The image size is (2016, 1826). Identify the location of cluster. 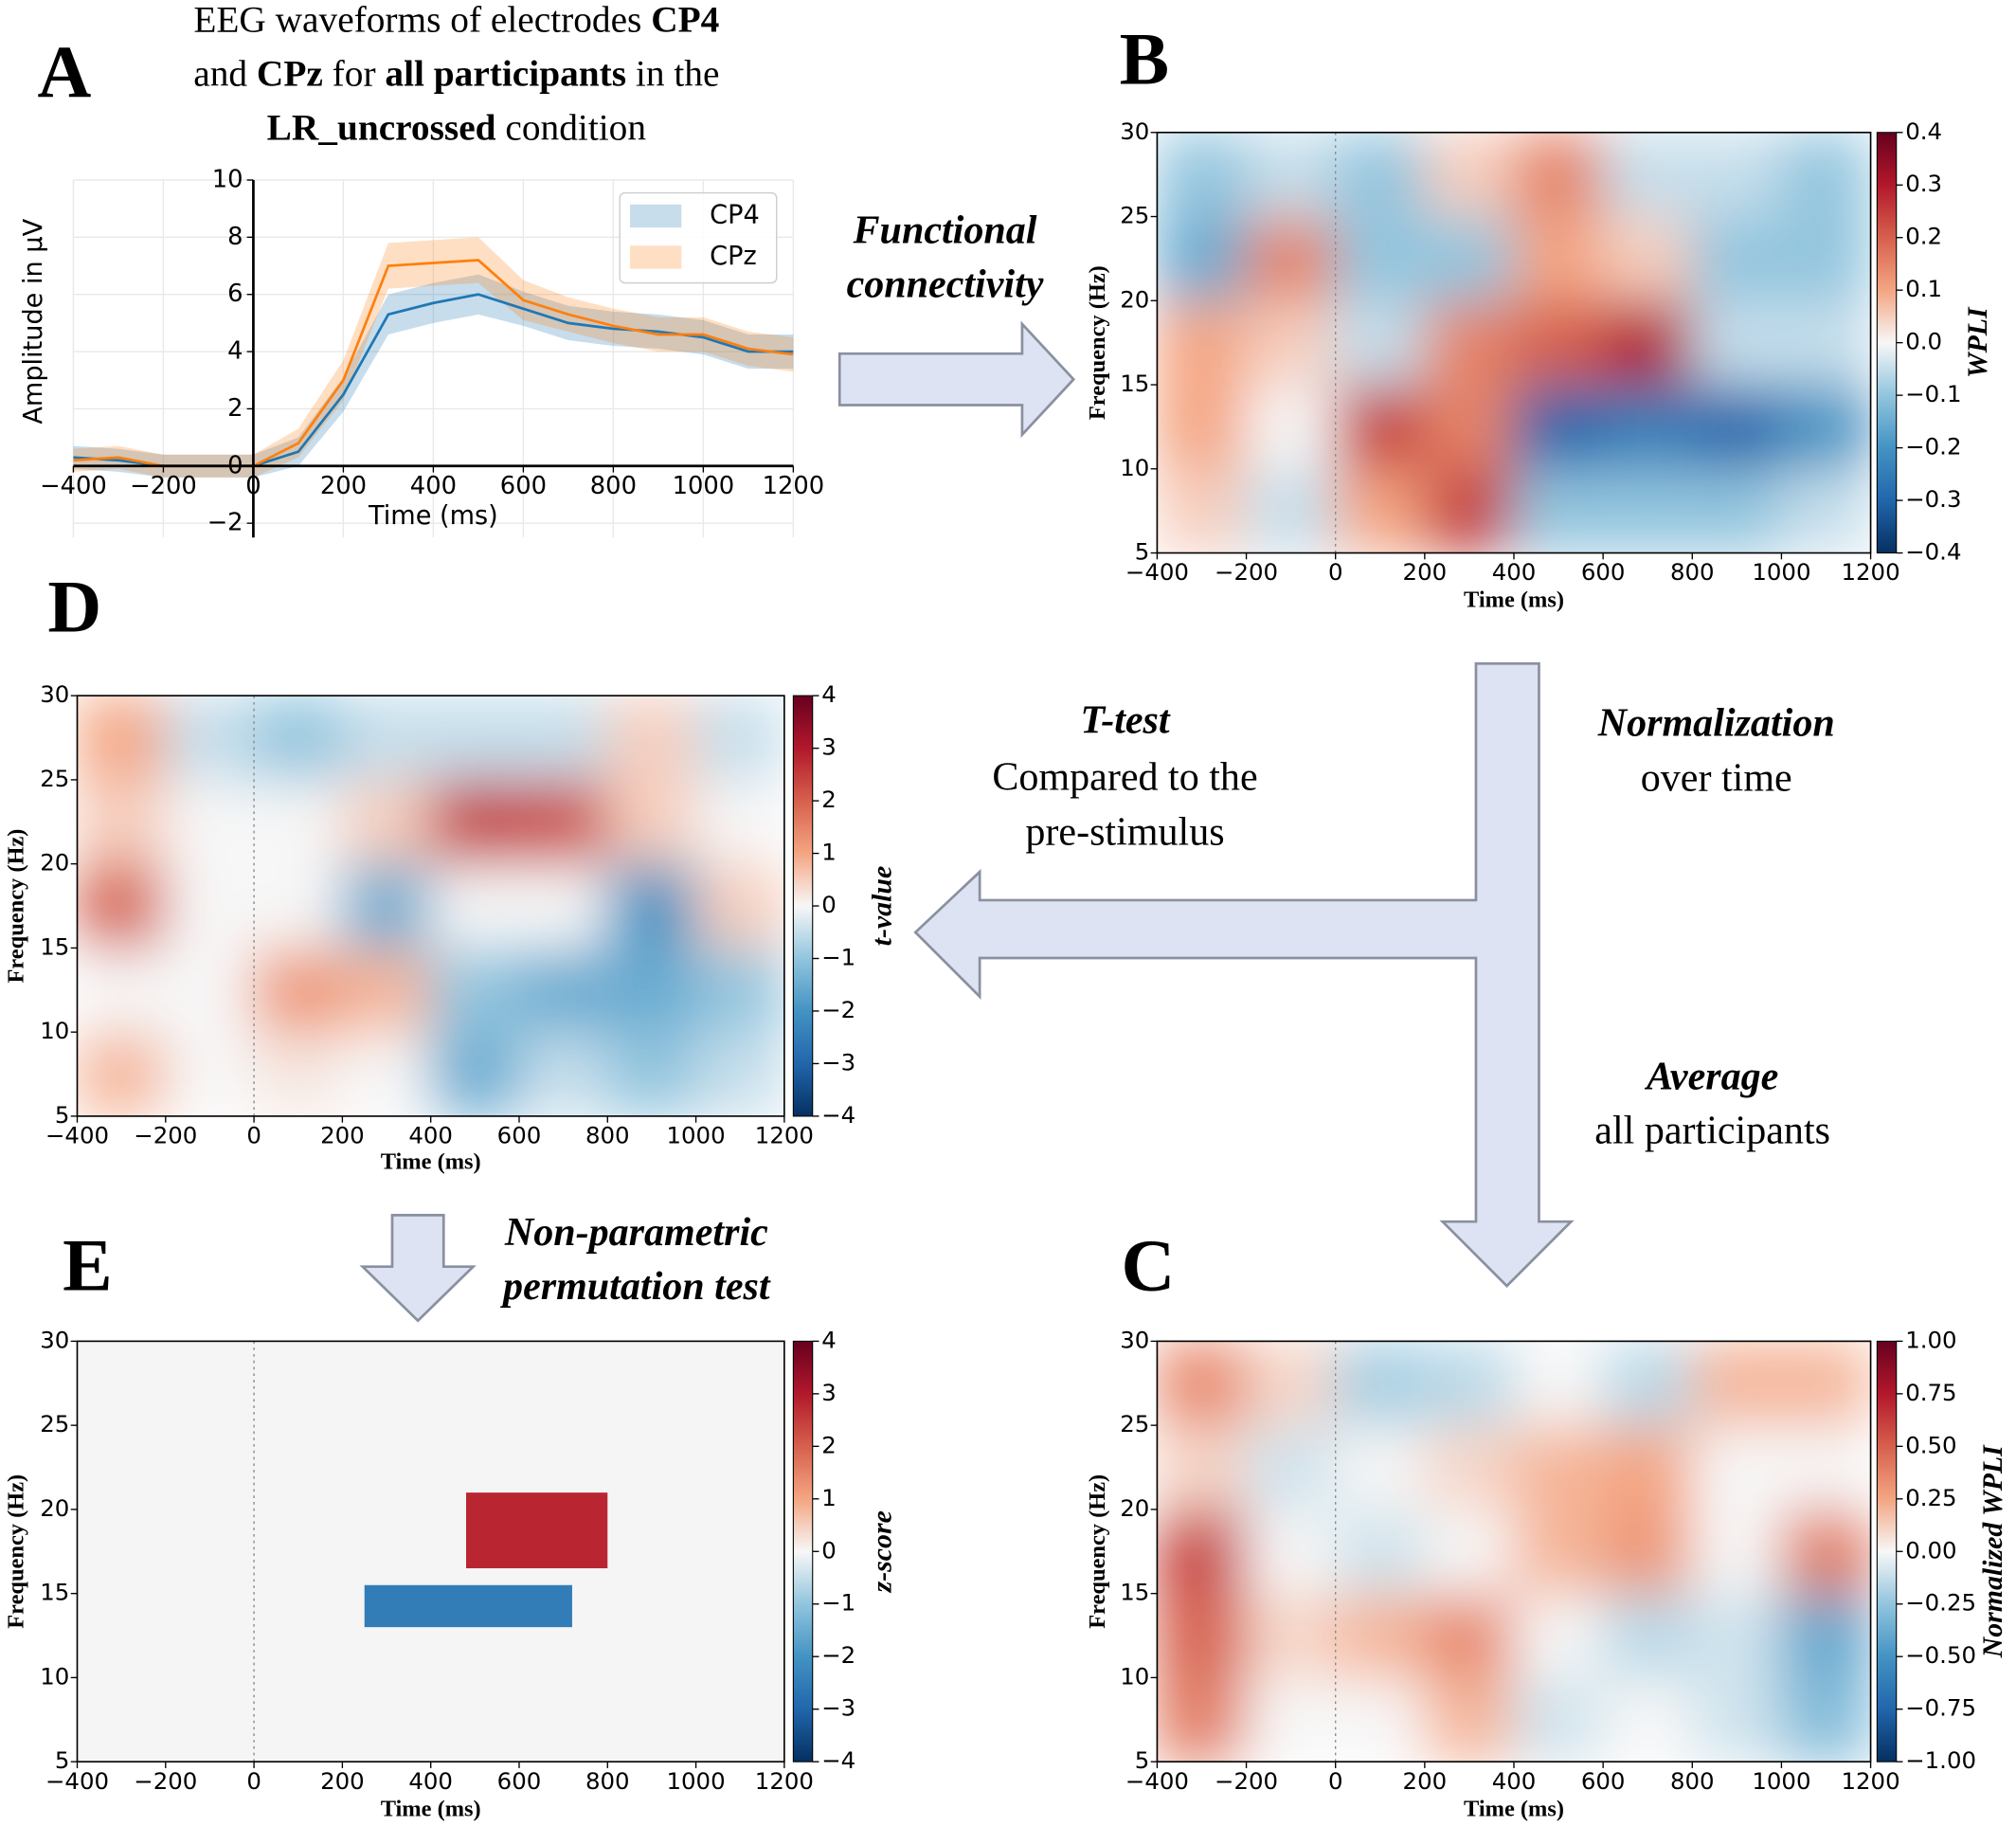
(468, 1606).